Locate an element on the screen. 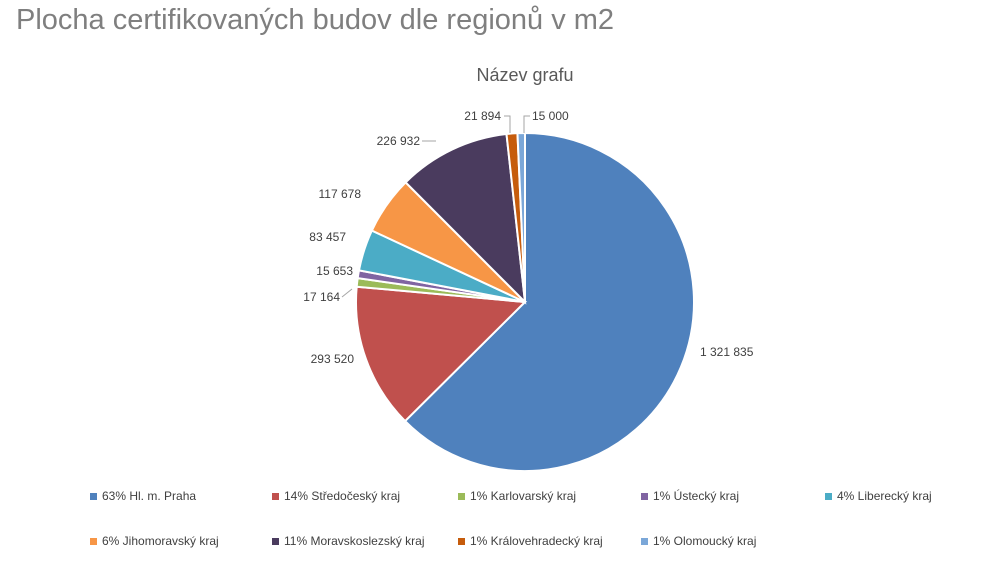  data-label: 1 321 835 is located at coordinates (727, 352).